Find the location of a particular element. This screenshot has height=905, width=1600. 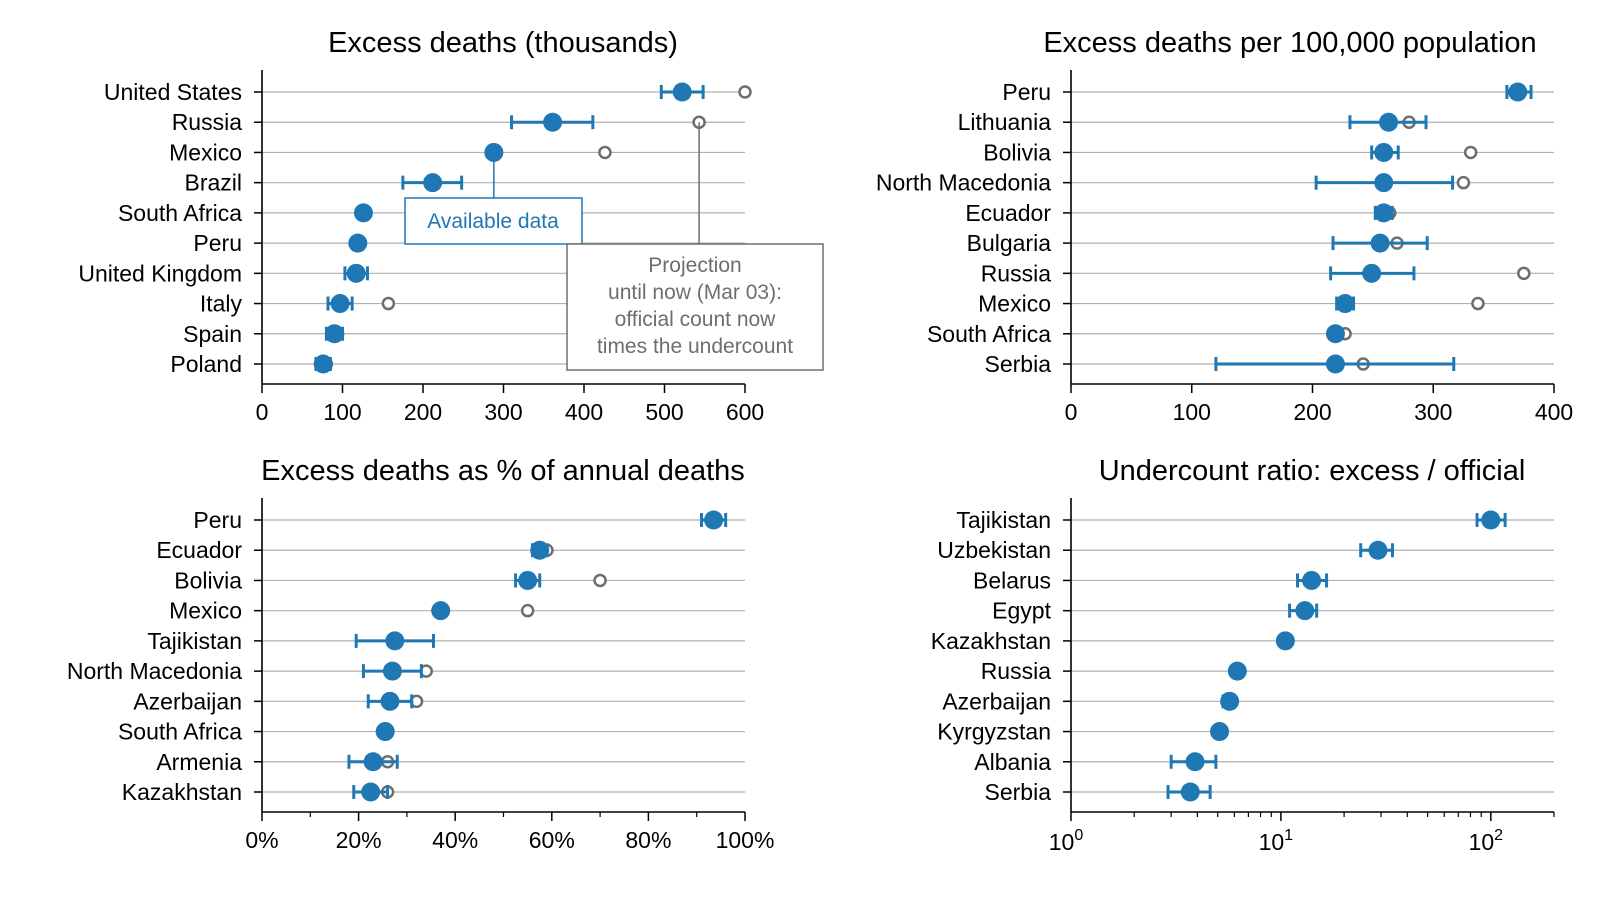

x-tick-label: 60% is located at coordinates (552, 840).